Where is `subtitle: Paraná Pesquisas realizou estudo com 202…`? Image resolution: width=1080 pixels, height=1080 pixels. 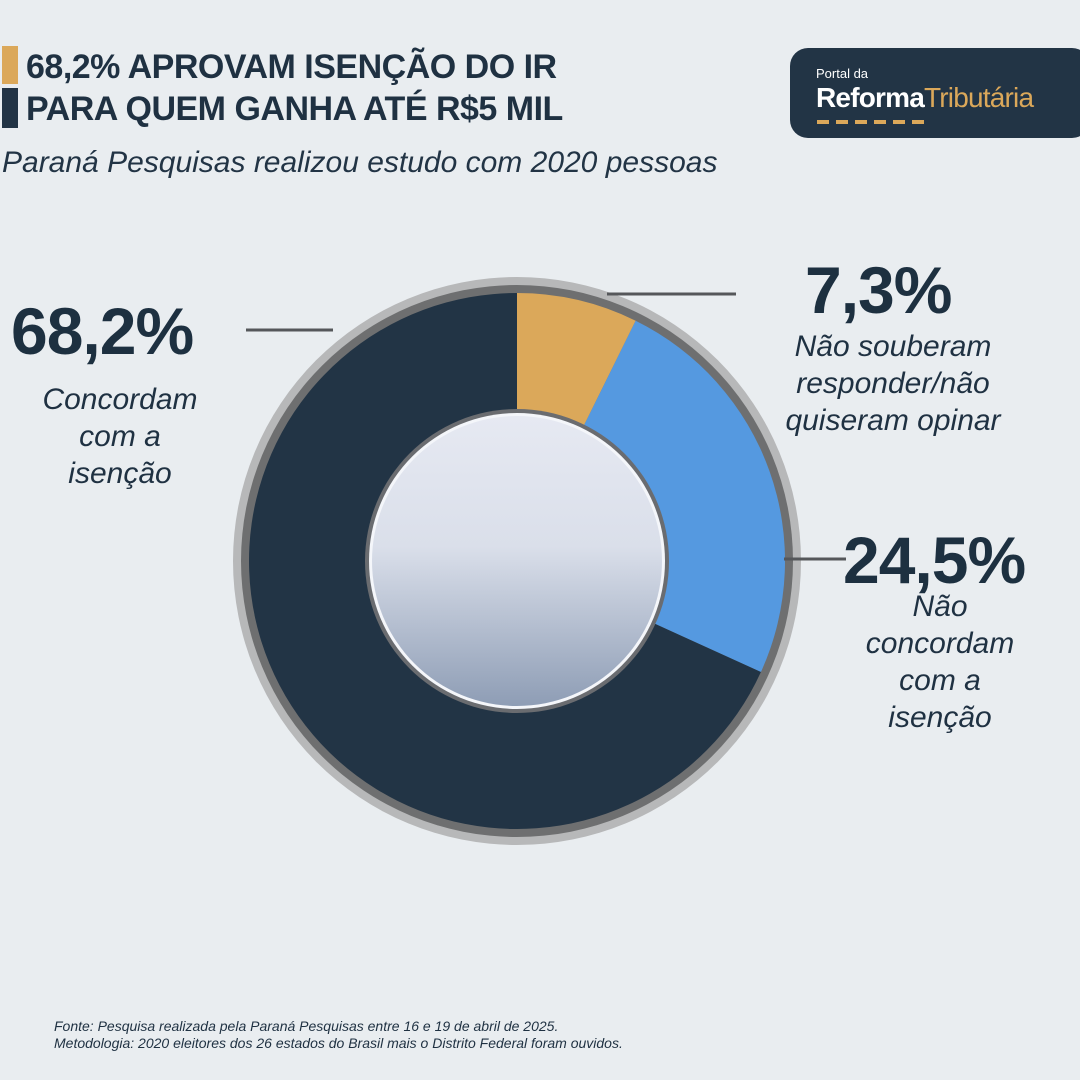
subtitle: Paraná Pesquisas realizou estudo com 202… is located at coordinates (360, 162).